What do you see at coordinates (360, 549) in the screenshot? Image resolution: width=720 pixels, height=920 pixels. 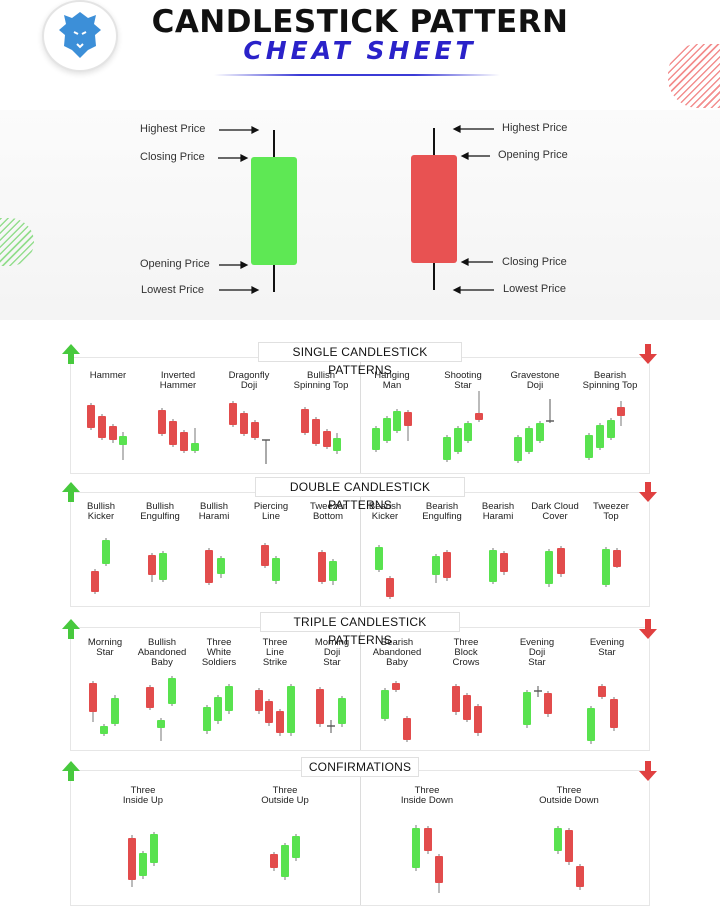 I see `double-patterns-panel` at bounding box center [360, 549].